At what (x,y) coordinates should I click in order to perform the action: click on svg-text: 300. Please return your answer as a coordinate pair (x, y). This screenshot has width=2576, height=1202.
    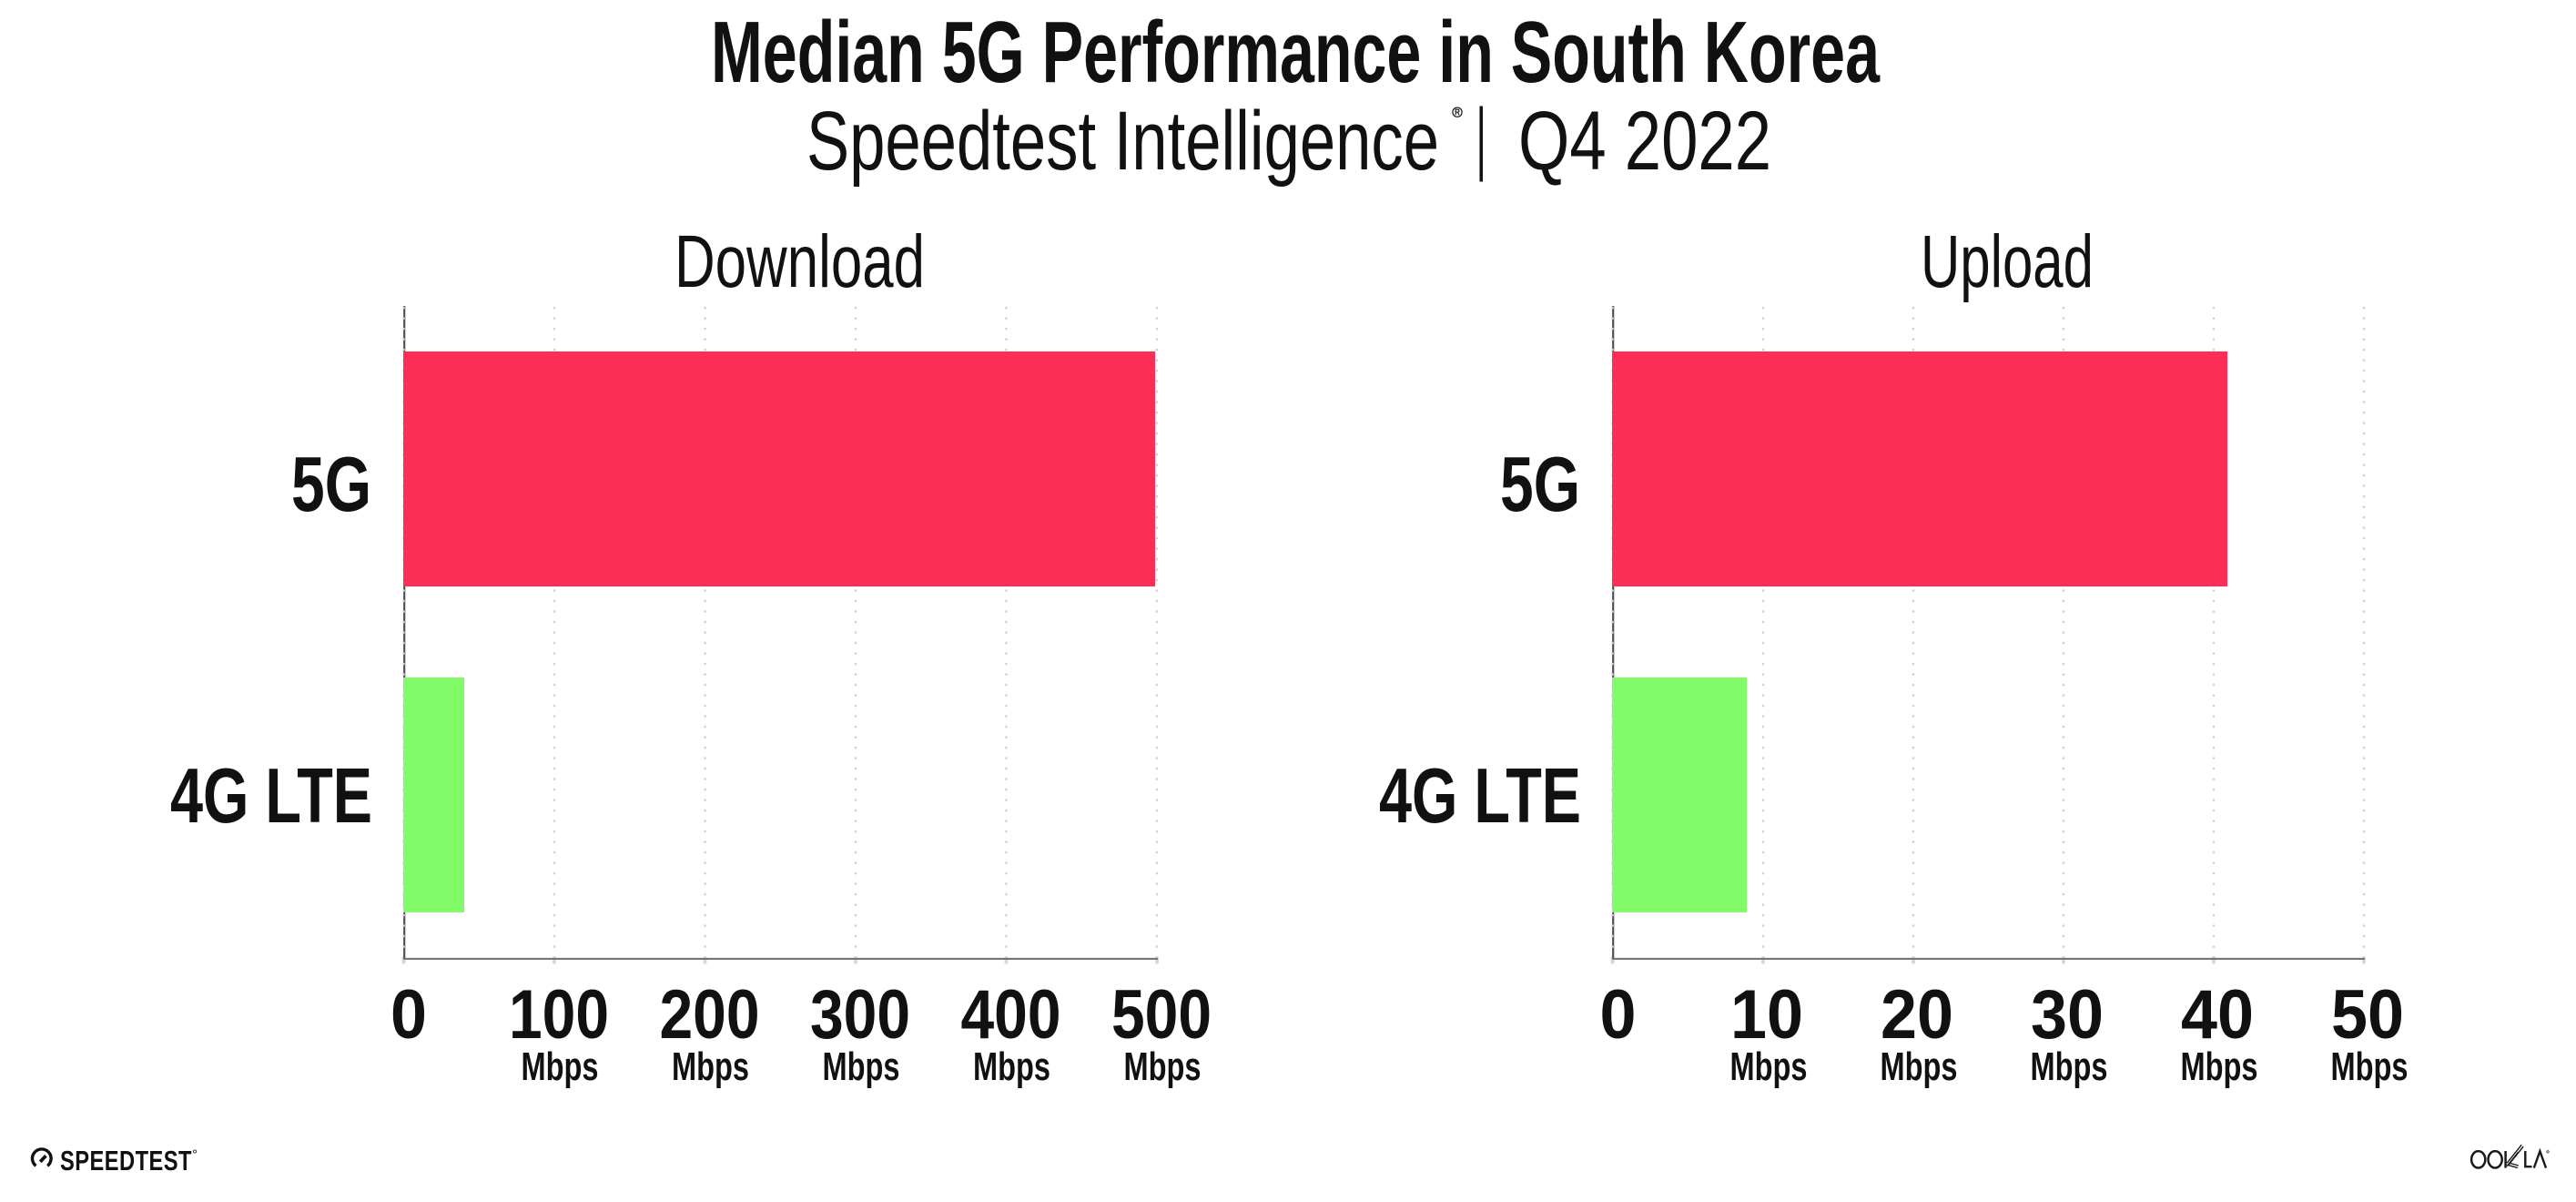
    Looking at the image, I should click on (860, 1015).